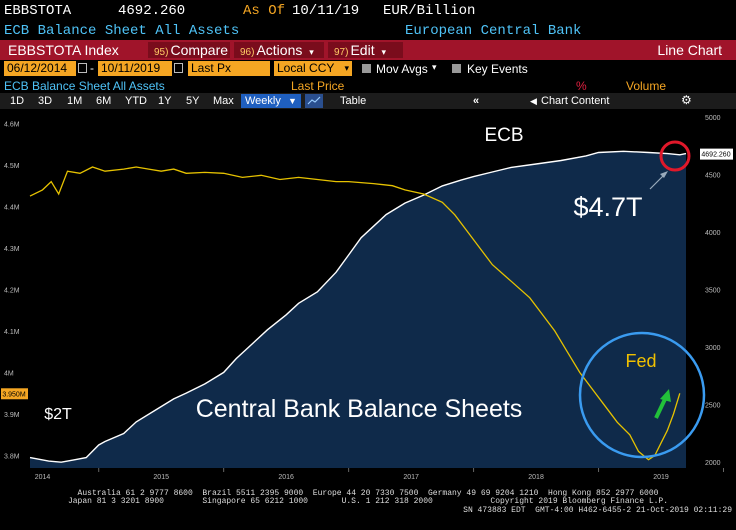 Image resolution: width=736 pixels, height=530 pixels. I want to click on last-value-tag-text: 4692.260, so click(715, 155).